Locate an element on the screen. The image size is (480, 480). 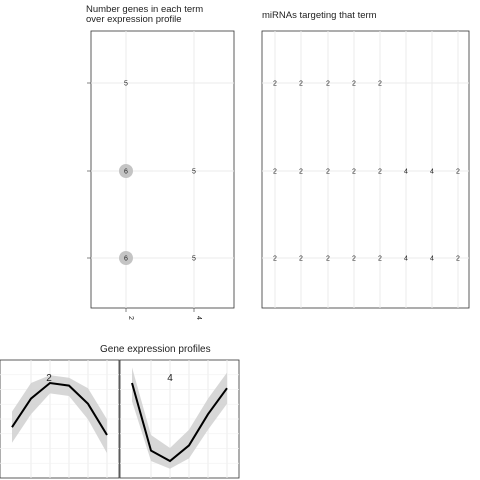
mirnas-panel-title: miRNAs targeting that term is located at coordinates (319, 15).